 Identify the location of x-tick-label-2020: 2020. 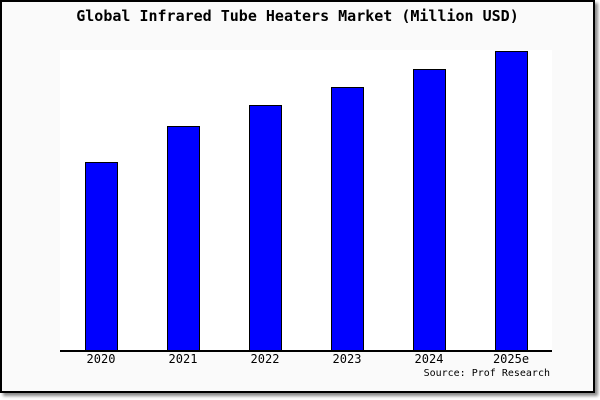
(101, 359).